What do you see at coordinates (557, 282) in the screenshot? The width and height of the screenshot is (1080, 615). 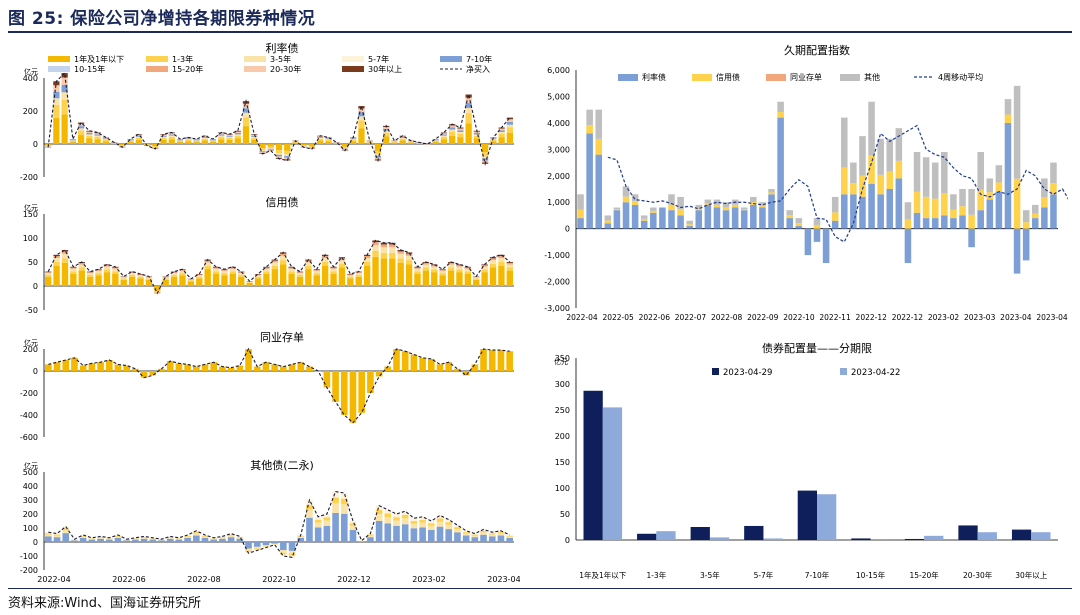 I see `y-tick-label: -2,000` at bounding box center [557, 282].